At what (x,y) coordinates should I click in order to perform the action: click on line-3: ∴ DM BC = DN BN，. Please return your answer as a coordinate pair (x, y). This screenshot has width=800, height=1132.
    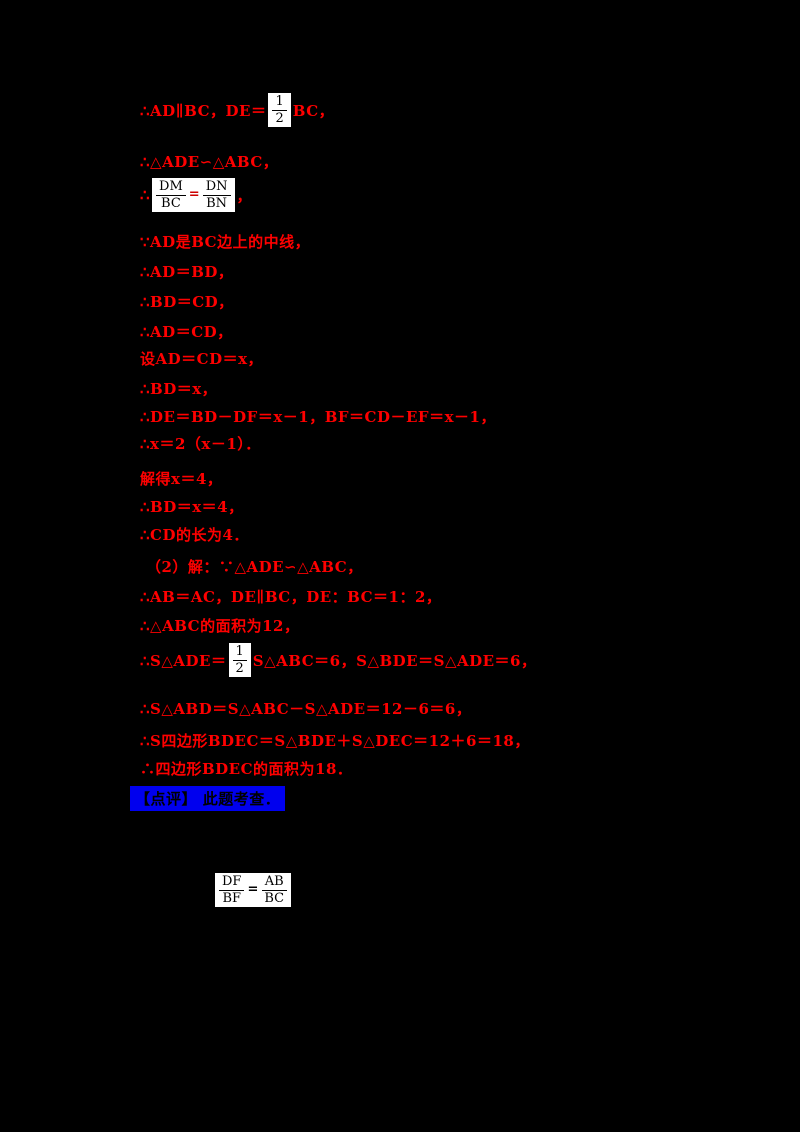
    Looking at the image, I should click on (196, 195).